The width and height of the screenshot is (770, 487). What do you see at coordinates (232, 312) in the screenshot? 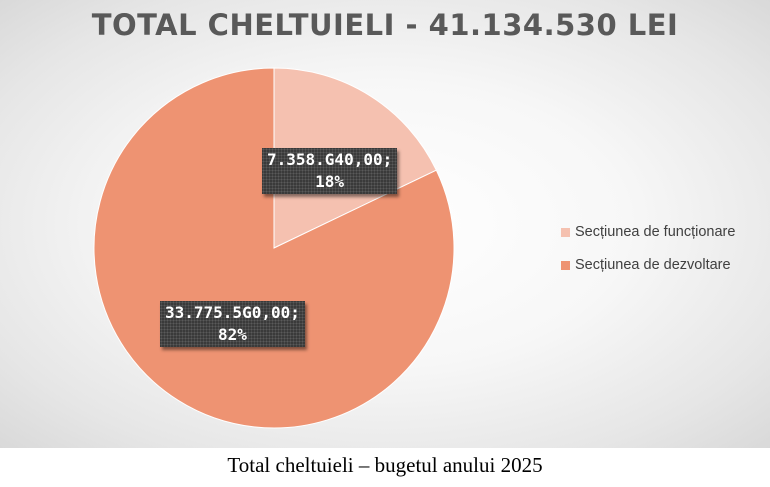
I see `data-label-value: 33.775.5G0,00;` at bounding box center [232, 312].